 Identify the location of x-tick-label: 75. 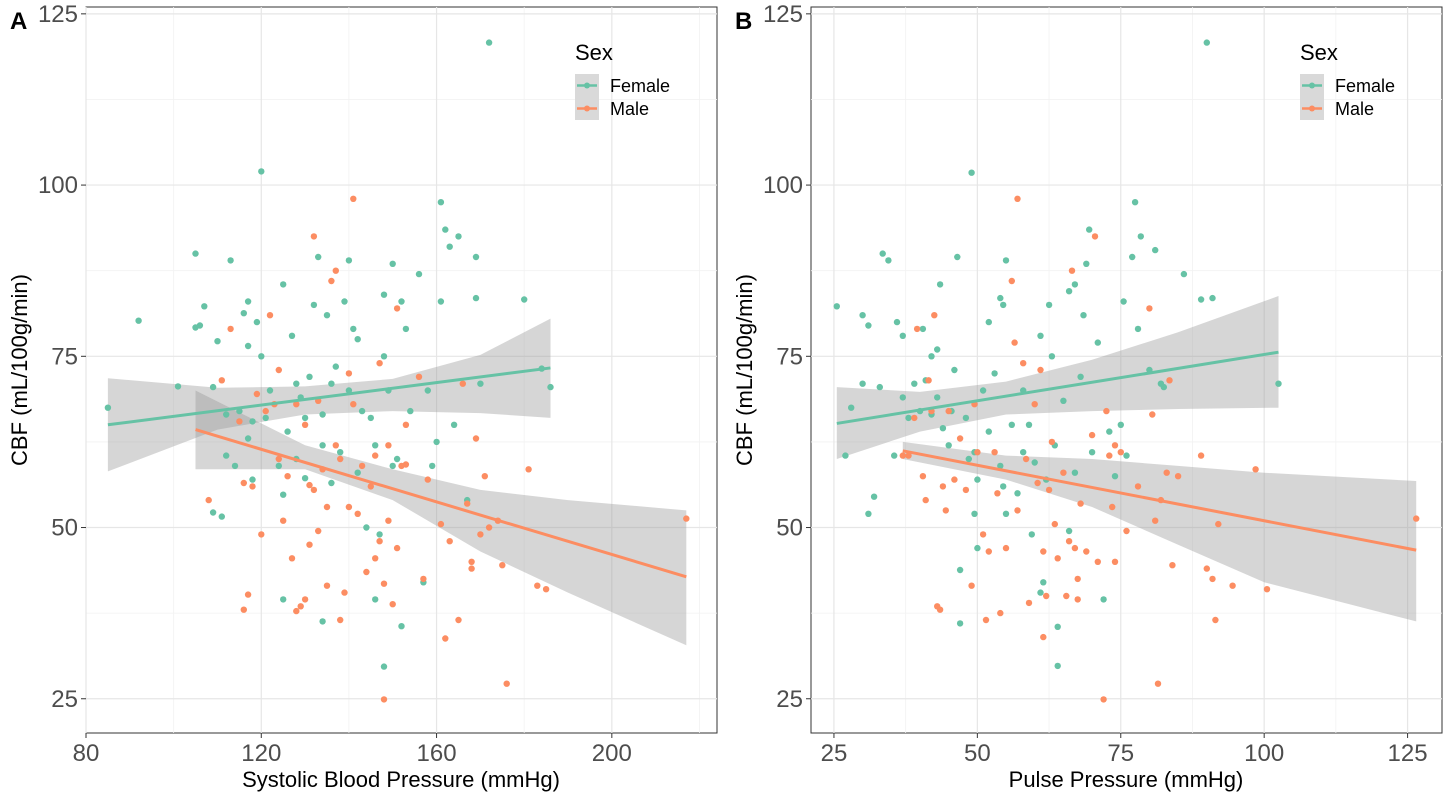
(1120, 753).